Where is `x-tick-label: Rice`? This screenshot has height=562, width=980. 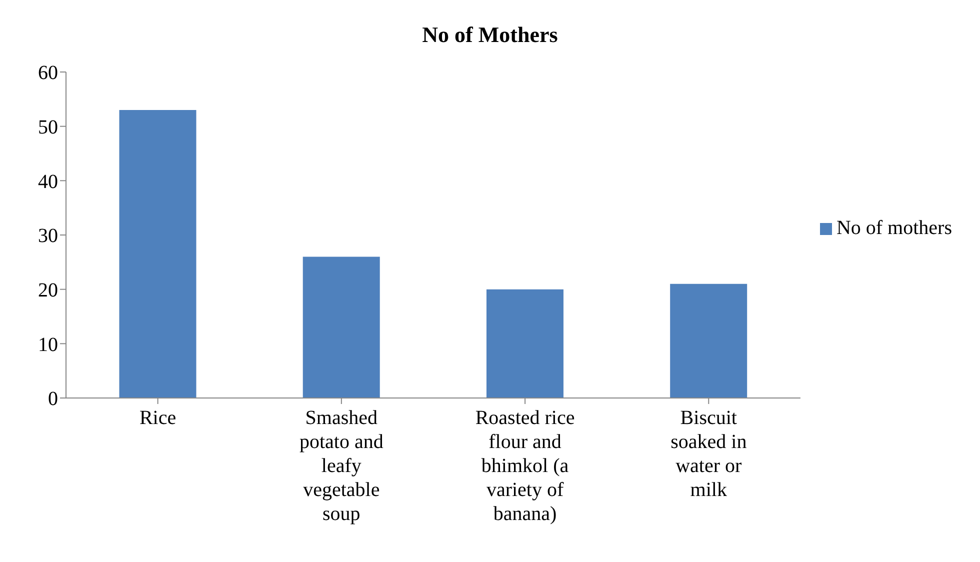
x-tick-label: Rice is located at coordinates (157, 418).